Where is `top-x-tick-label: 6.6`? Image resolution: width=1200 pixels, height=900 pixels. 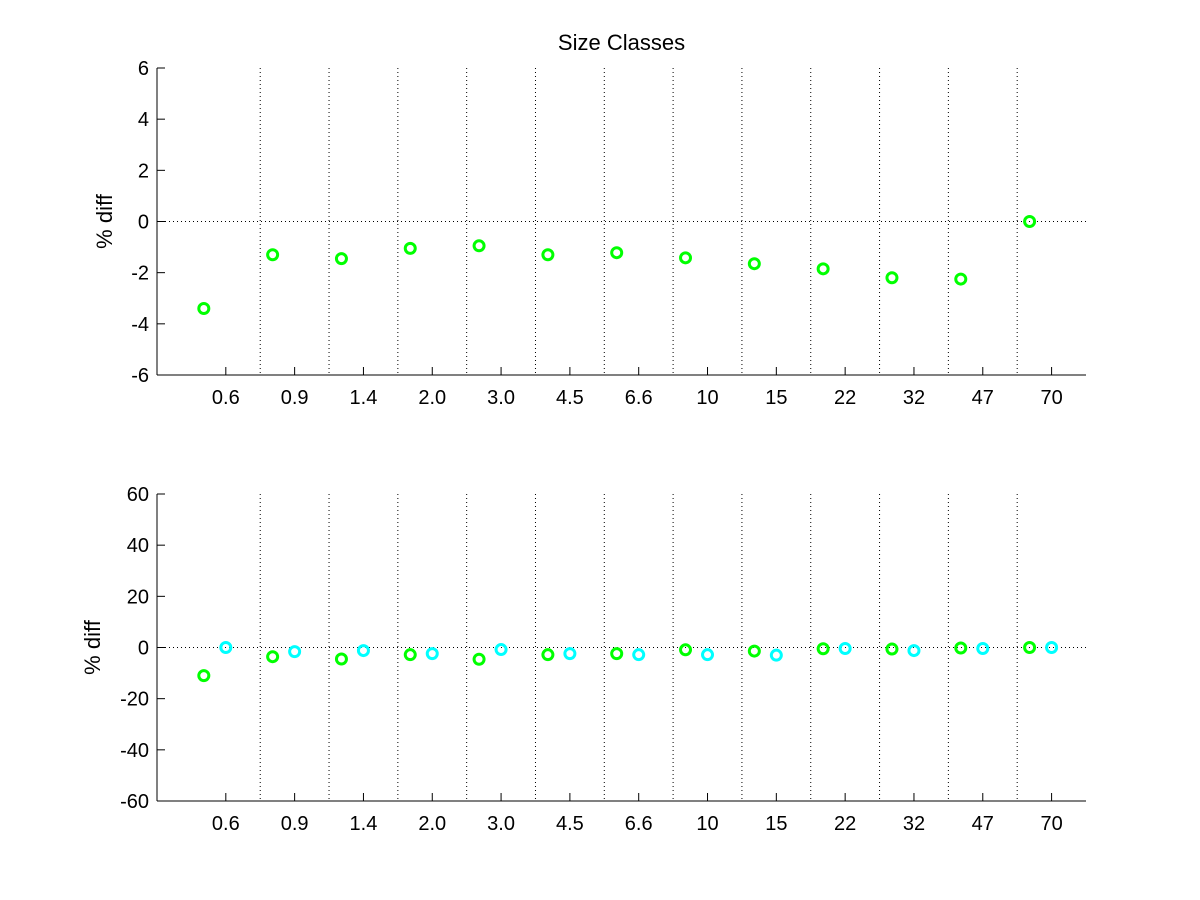 top-x-tick-label: 6.6 is located at coordinates (639, 398).